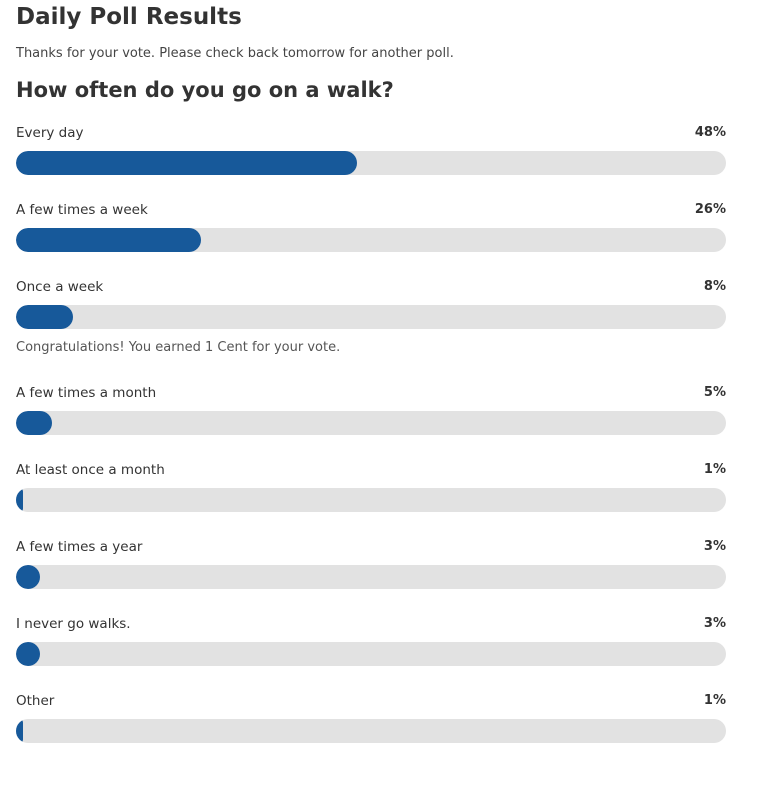 The image size is (758, 786). I want to click on poll-option-few-times-week: A few times a week 26%, so click(371, 237).